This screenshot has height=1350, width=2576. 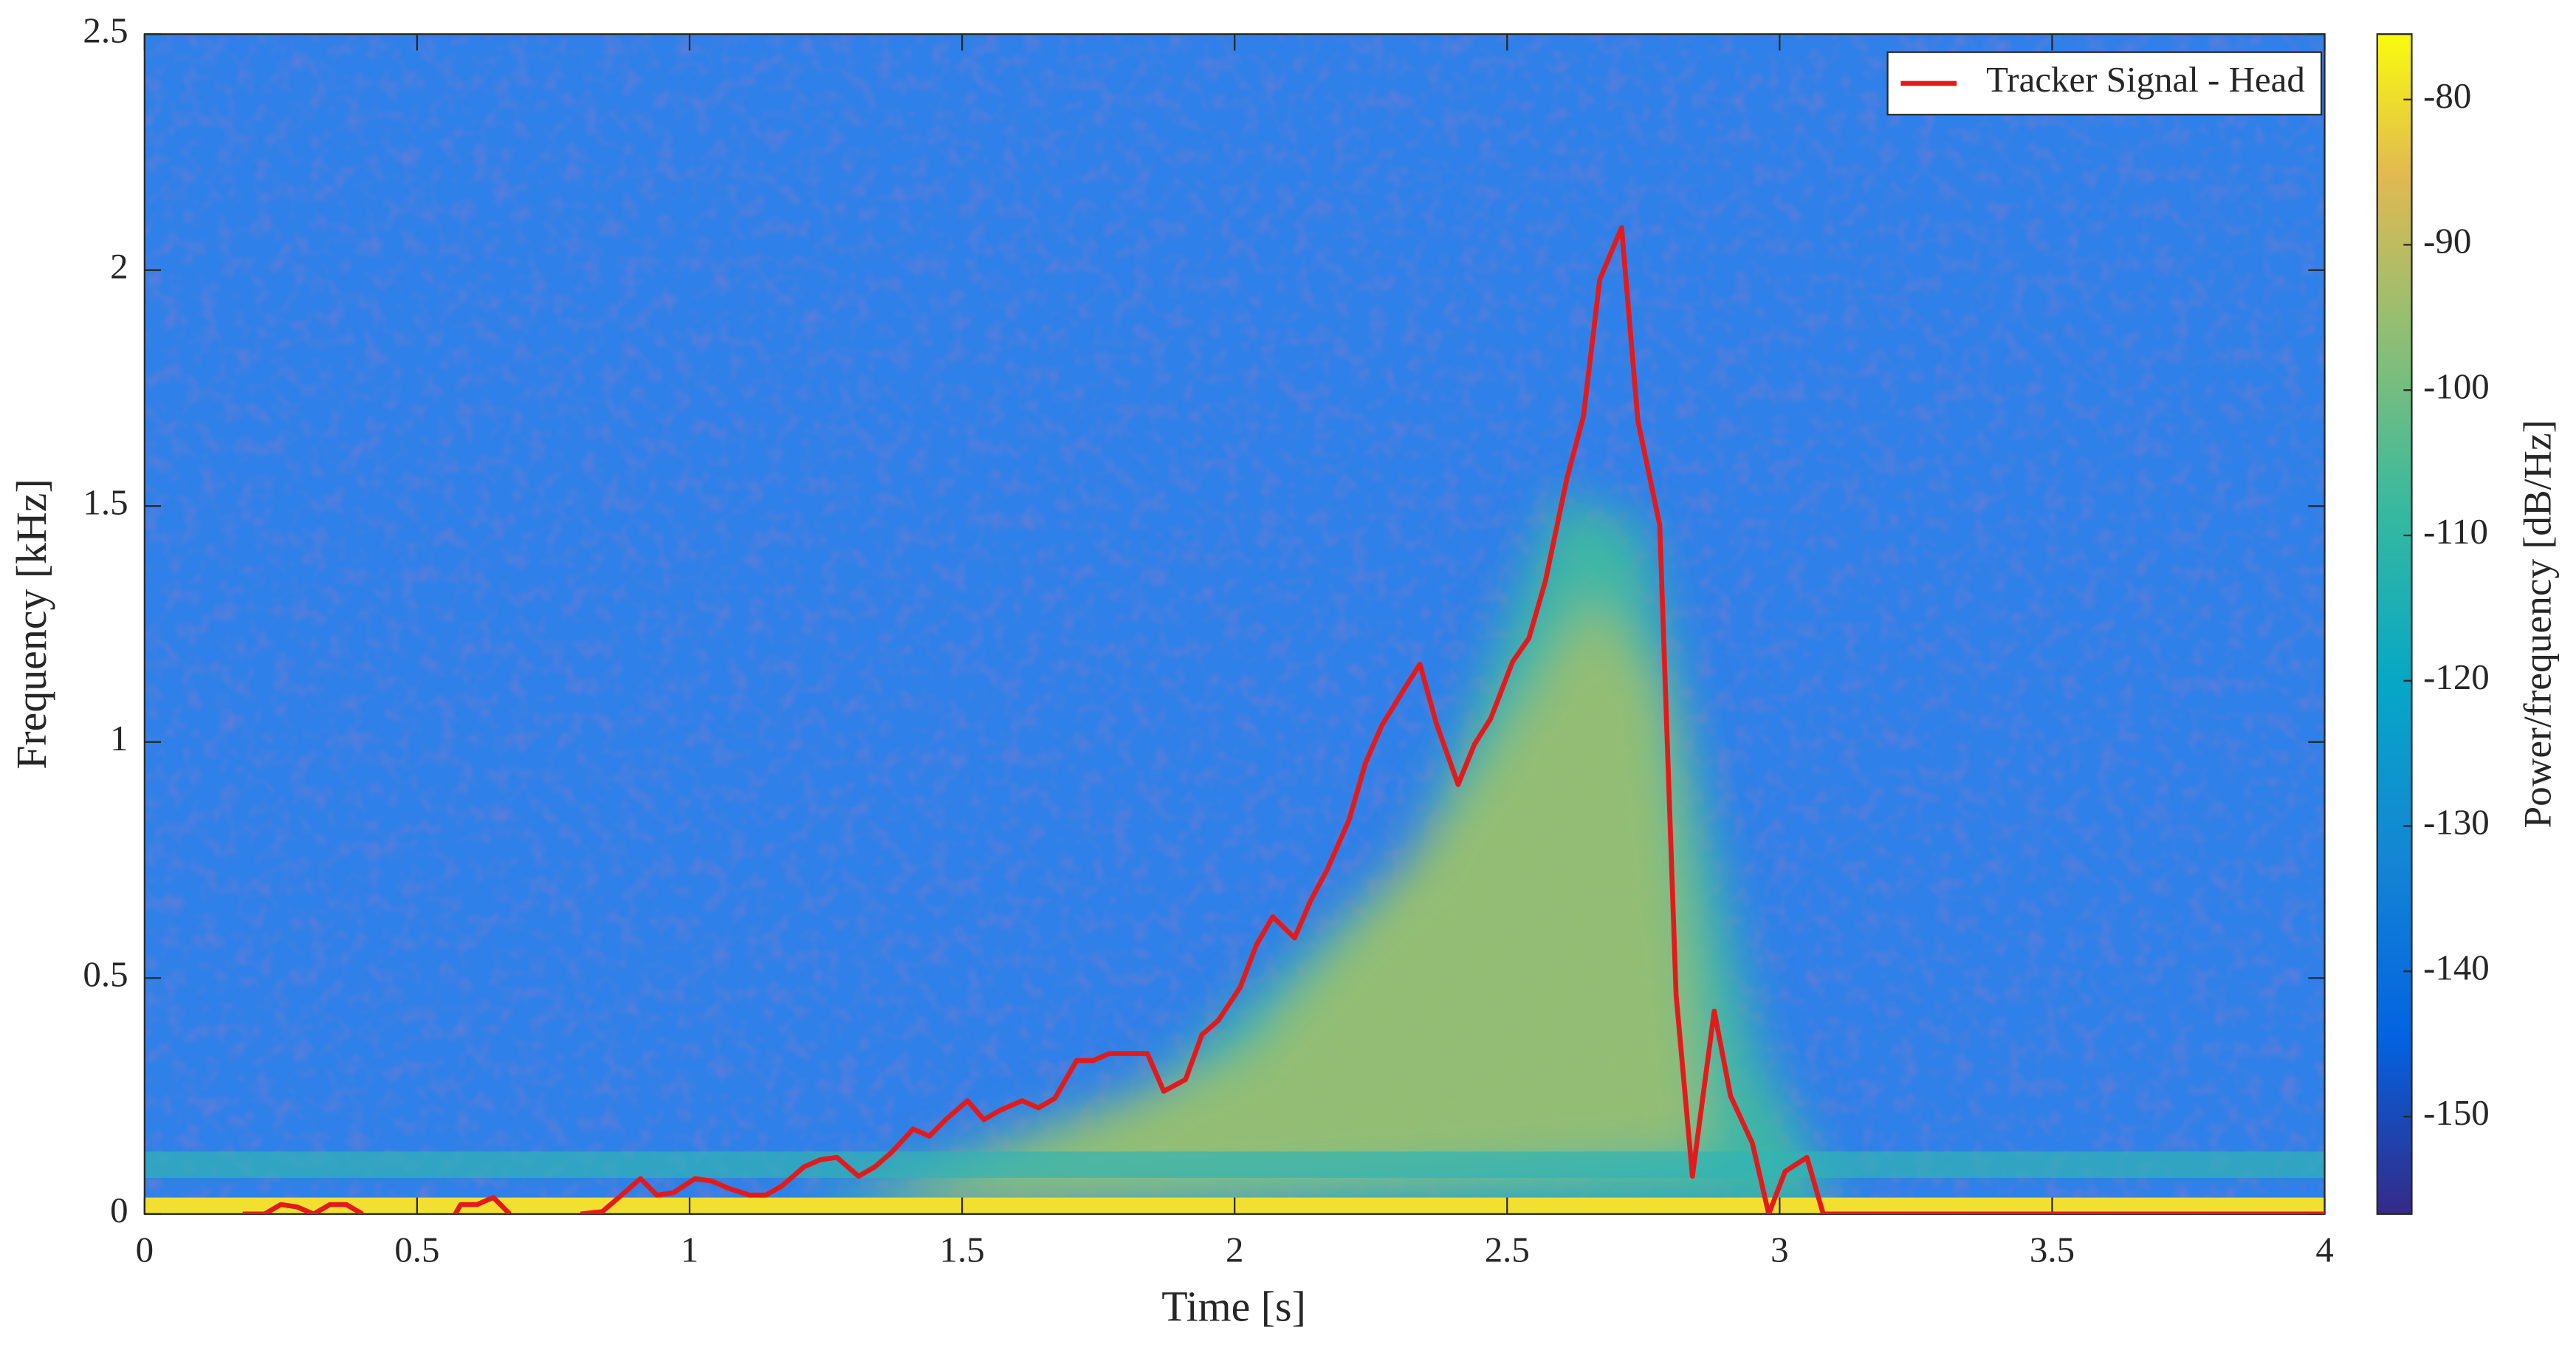 What do you see at coordinates (2456, 386) in the screenshot?
I see `colorbar-tick-label: -100` at bounding box center [2456, 386].